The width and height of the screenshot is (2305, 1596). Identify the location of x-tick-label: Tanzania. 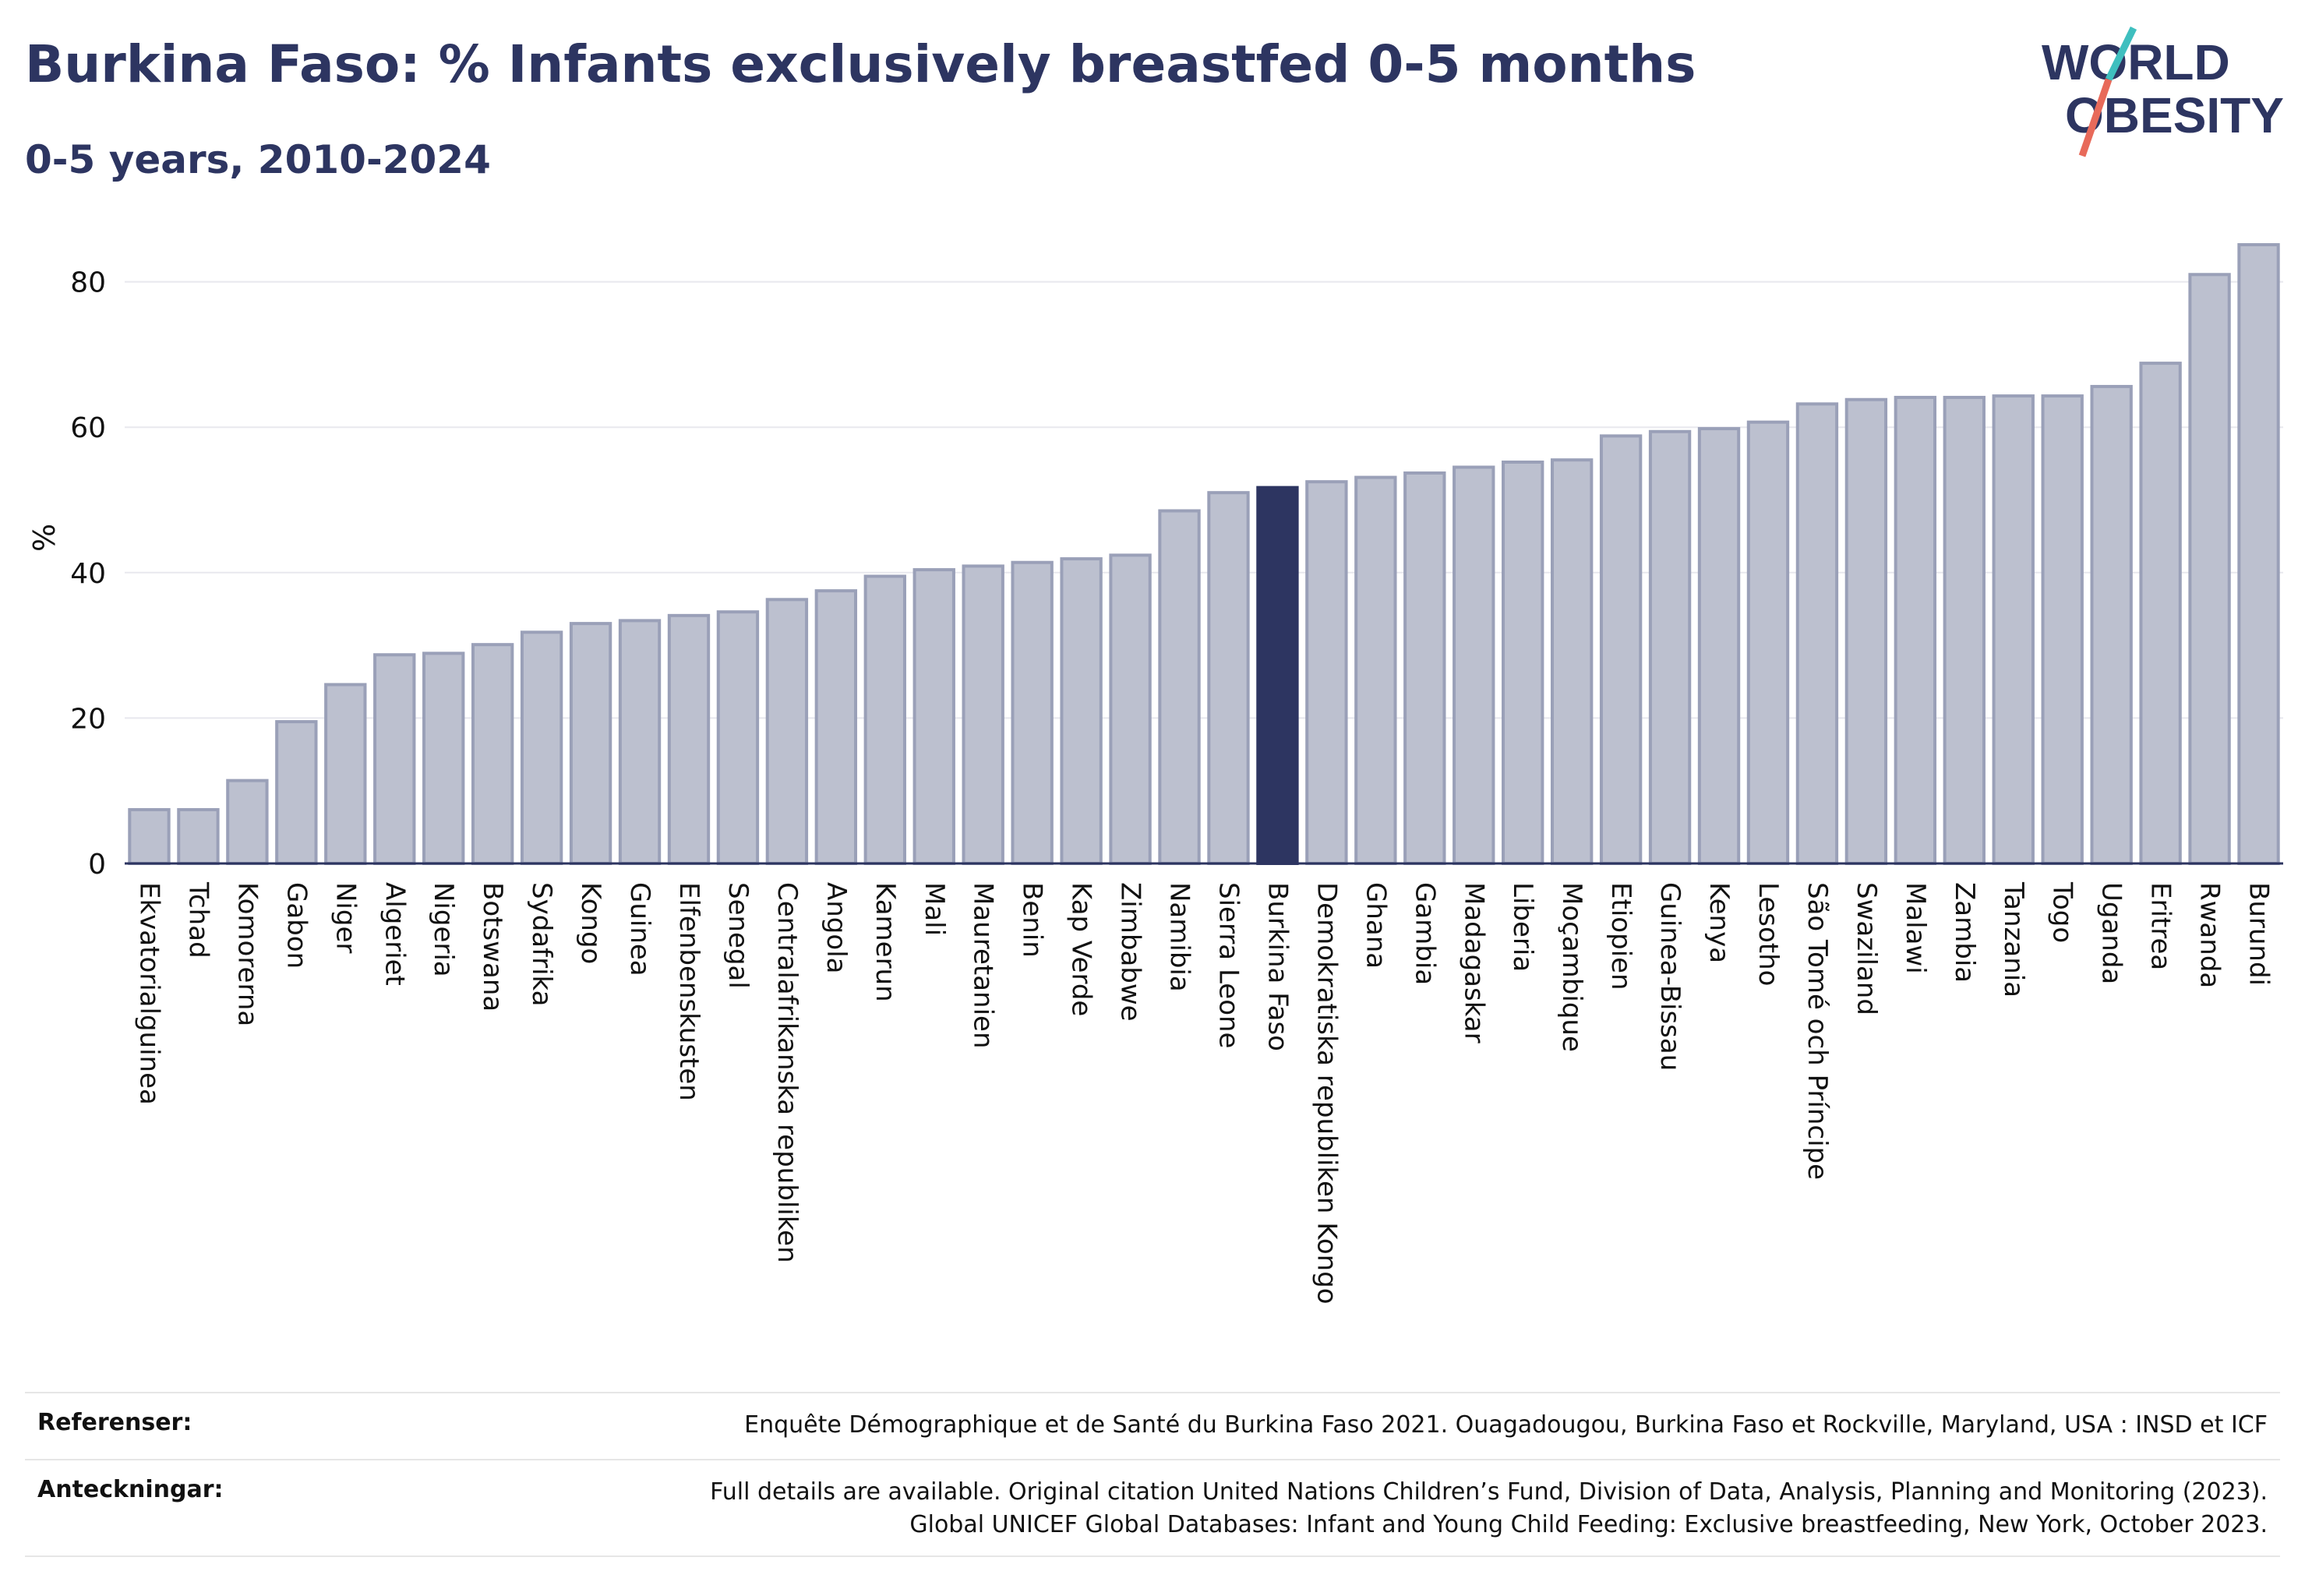
(2013, 939).